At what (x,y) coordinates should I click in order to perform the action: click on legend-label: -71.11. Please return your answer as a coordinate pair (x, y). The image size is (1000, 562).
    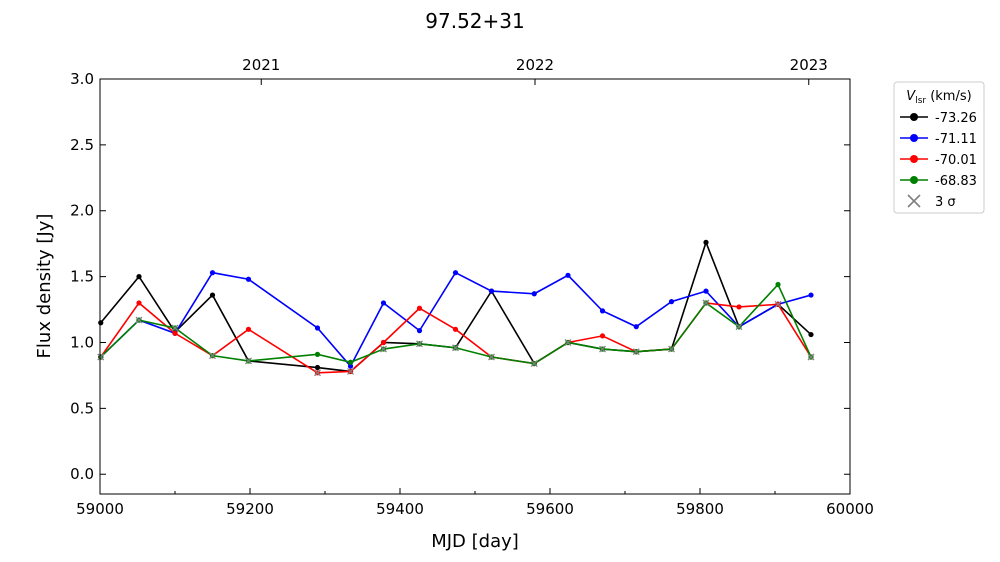
    Looking at the image, I should click on (956, 139).